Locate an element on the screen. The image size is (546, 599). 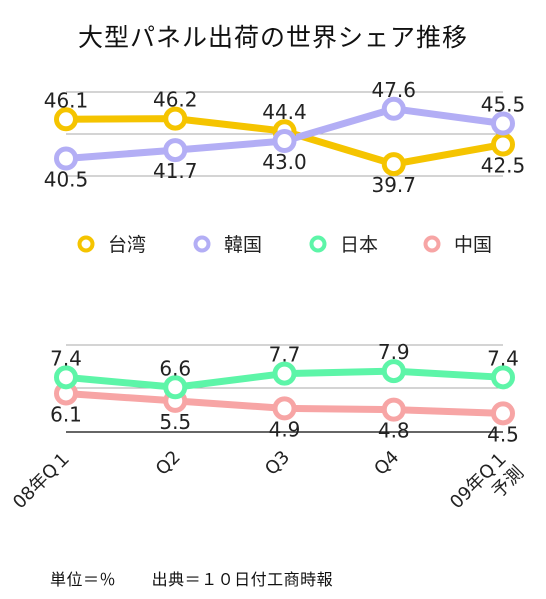
data-label-0-2: 44.4 is located at coordinates (284, 112).